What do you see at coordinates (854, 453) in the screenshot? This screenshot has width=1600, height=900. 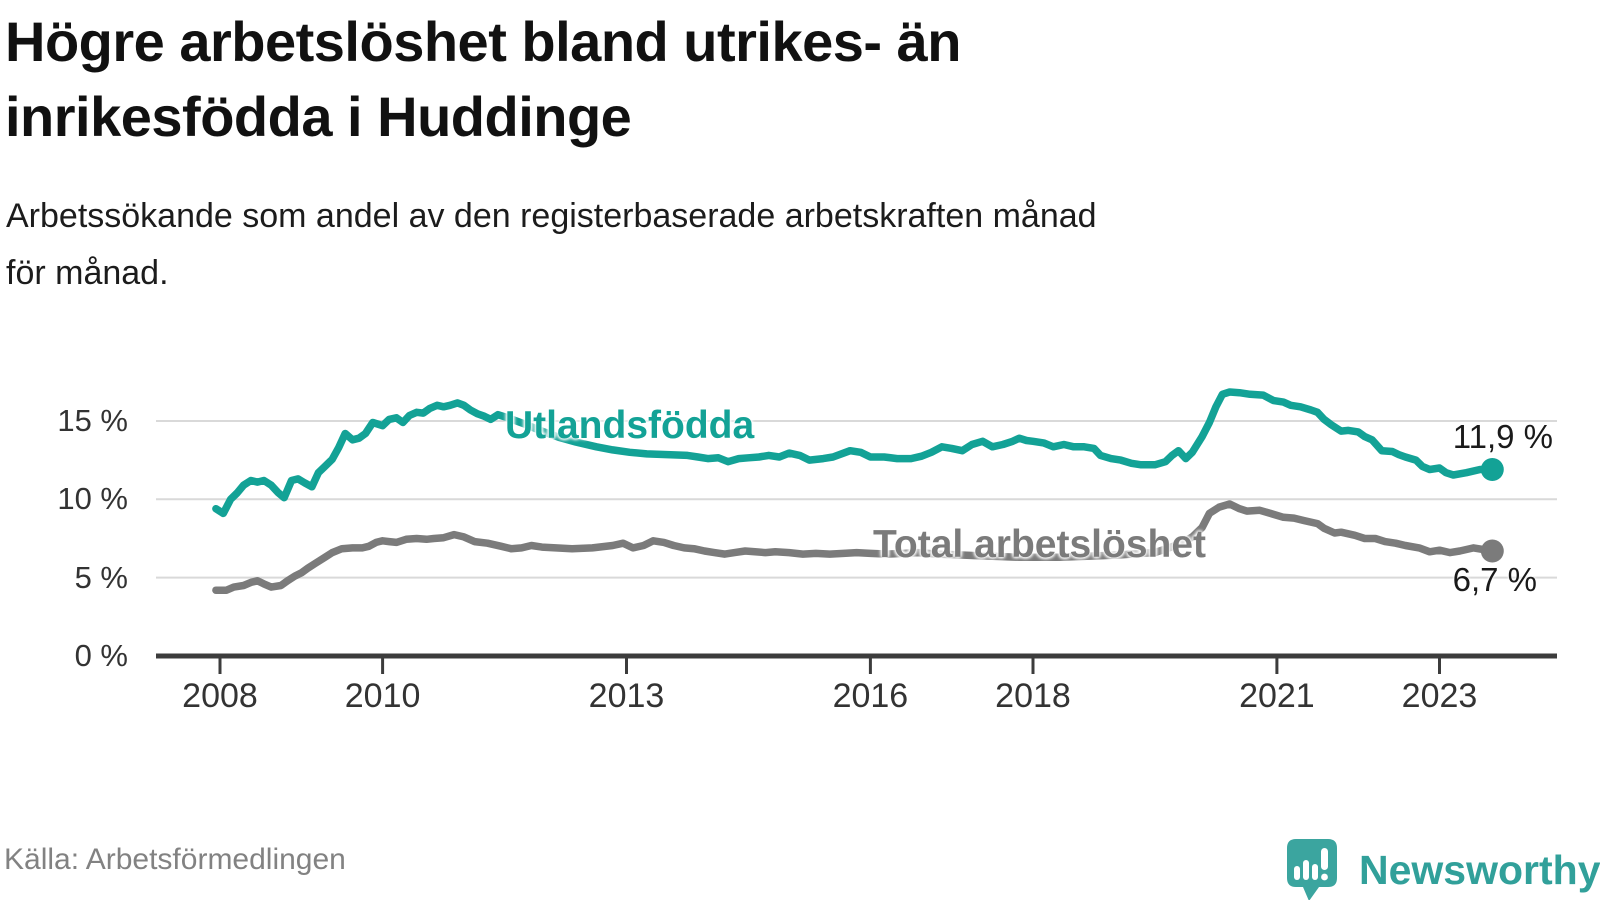 I see `line-utlandsfodda` at bounding box center [854, 453].